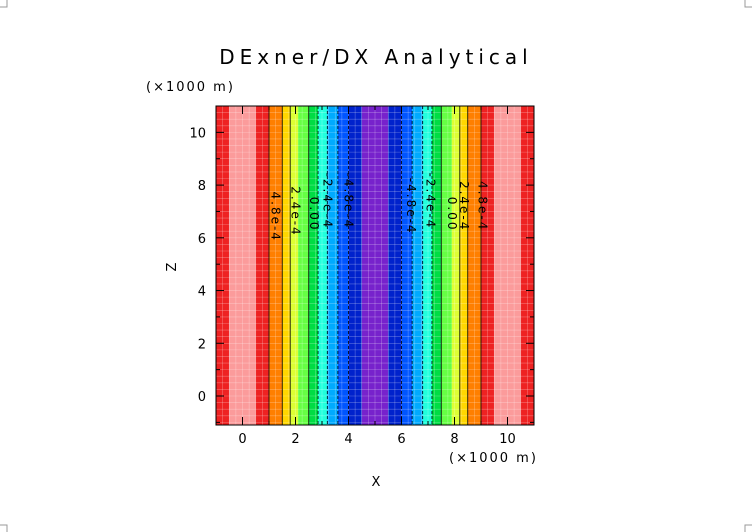 The height and width of the screenshot is (532, 752). What do you see at coordinates (202, 239) in the screenshot?
I see `y-tick-label: 6` at bounding box center [202, 239].